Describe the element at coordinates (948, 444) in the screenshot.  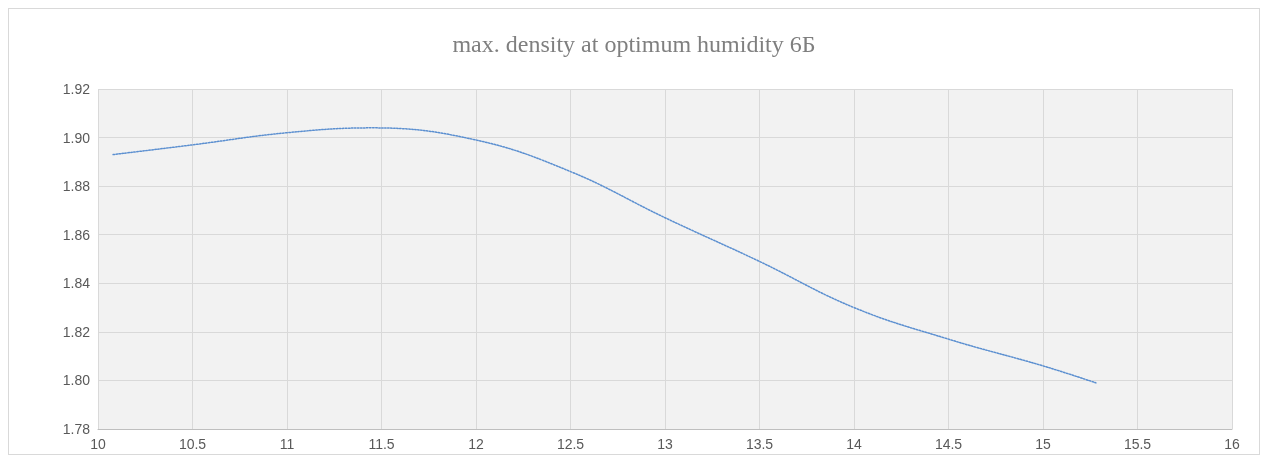
I see `x-tick-label: 14.5` at that location.